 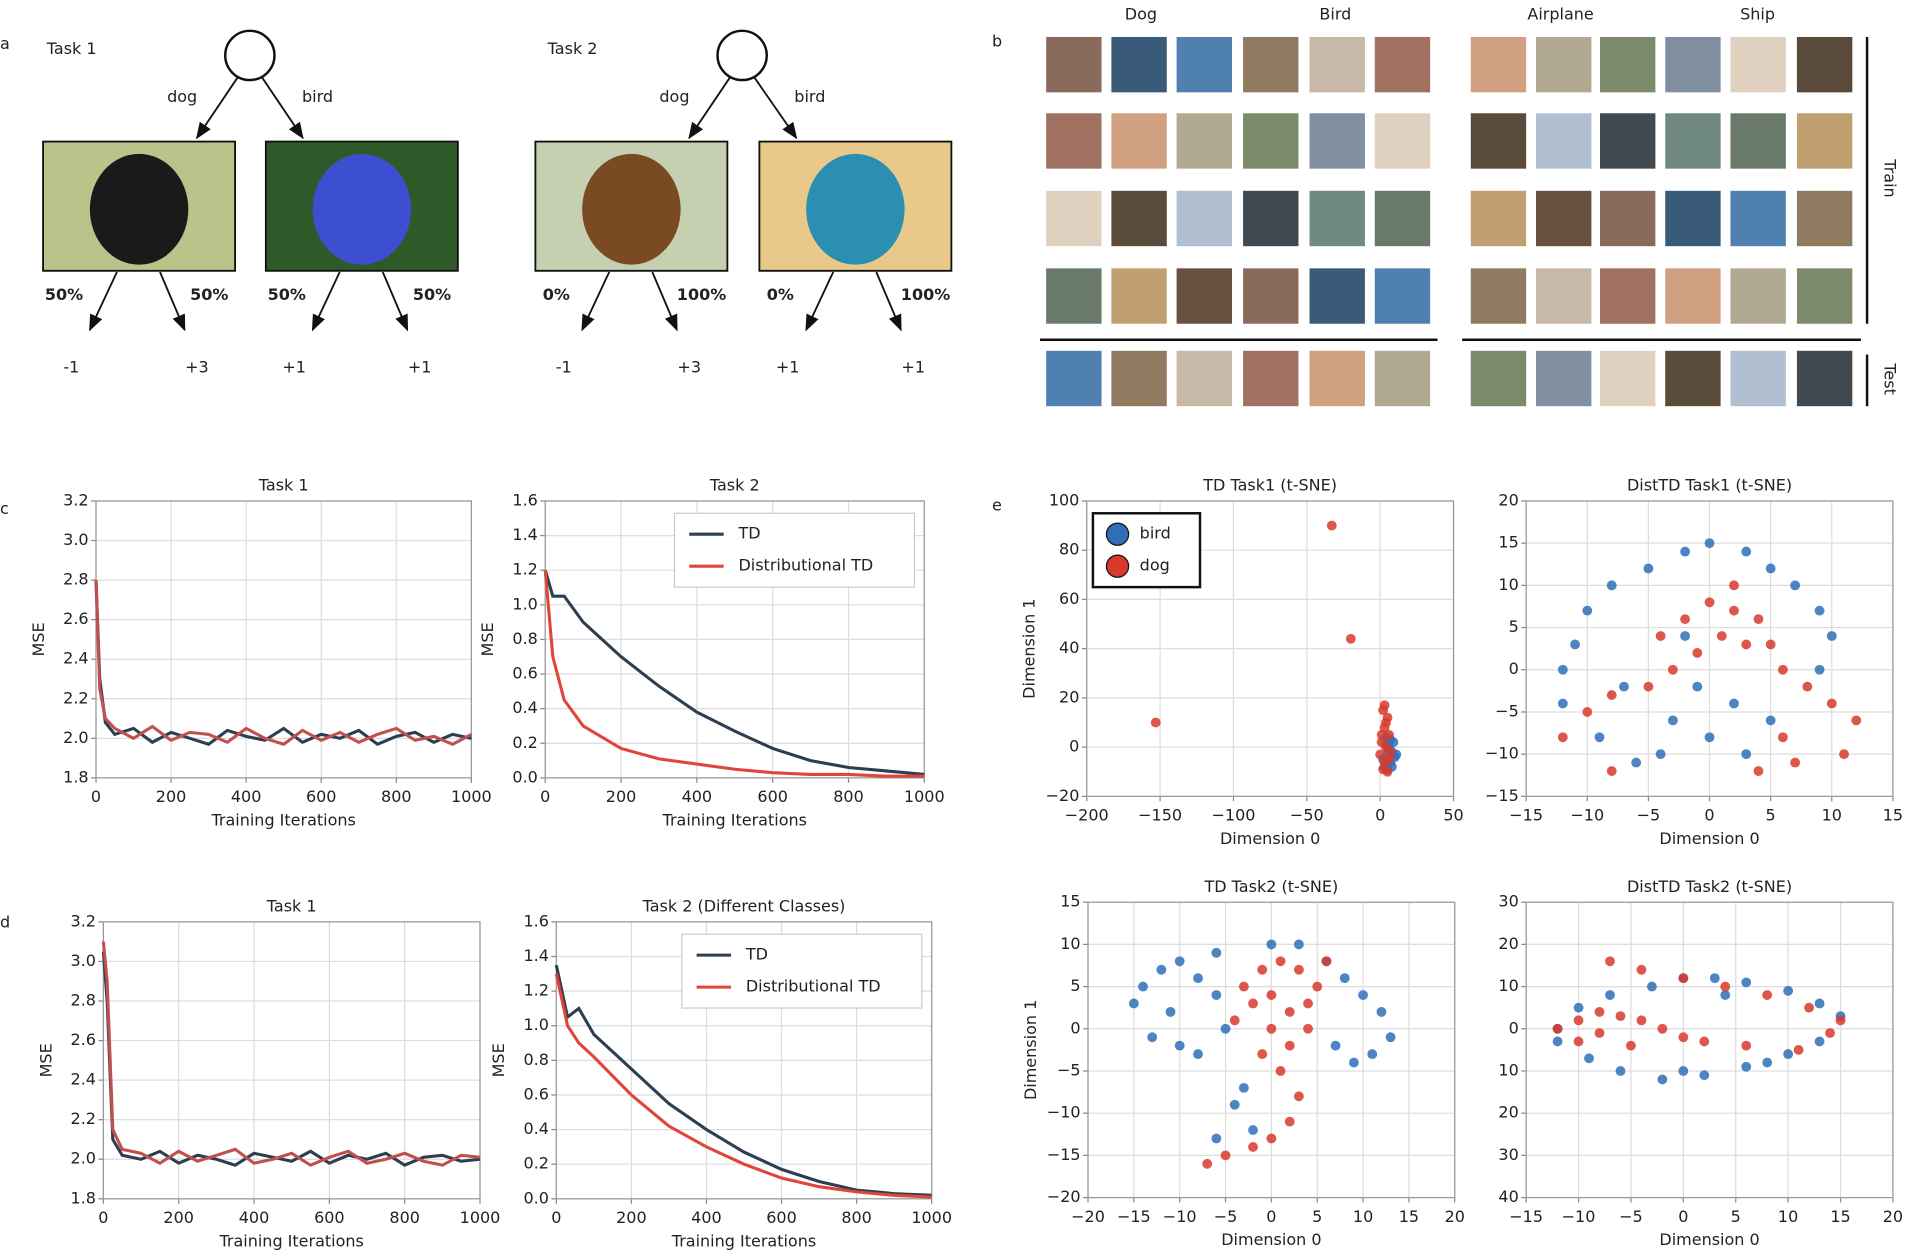 I want to click on x-axis-label: Dimension 0, so click(x=1709, y=838).